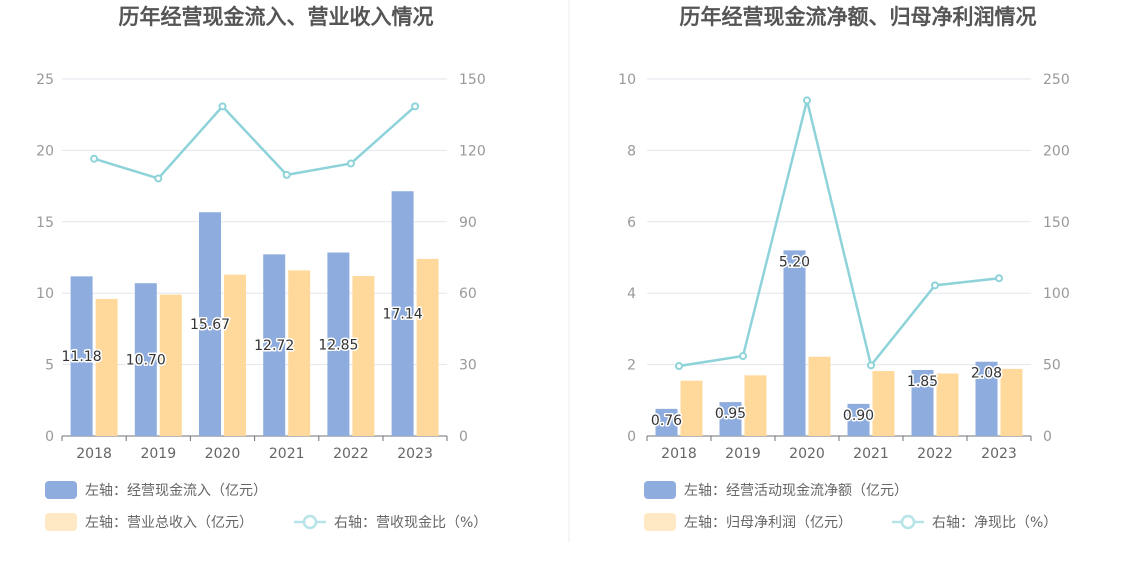  I want to click on bar-value-label: 0.95, so click(730, 414).